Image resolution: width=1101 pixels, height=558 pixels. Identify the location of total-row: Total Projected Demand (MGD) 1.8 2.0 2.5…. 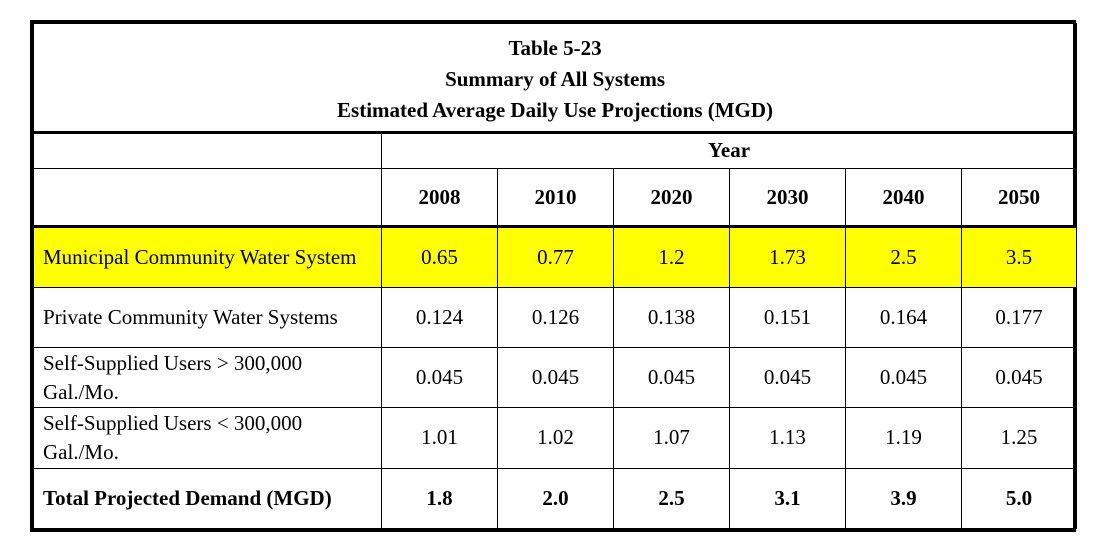
(555, 498).